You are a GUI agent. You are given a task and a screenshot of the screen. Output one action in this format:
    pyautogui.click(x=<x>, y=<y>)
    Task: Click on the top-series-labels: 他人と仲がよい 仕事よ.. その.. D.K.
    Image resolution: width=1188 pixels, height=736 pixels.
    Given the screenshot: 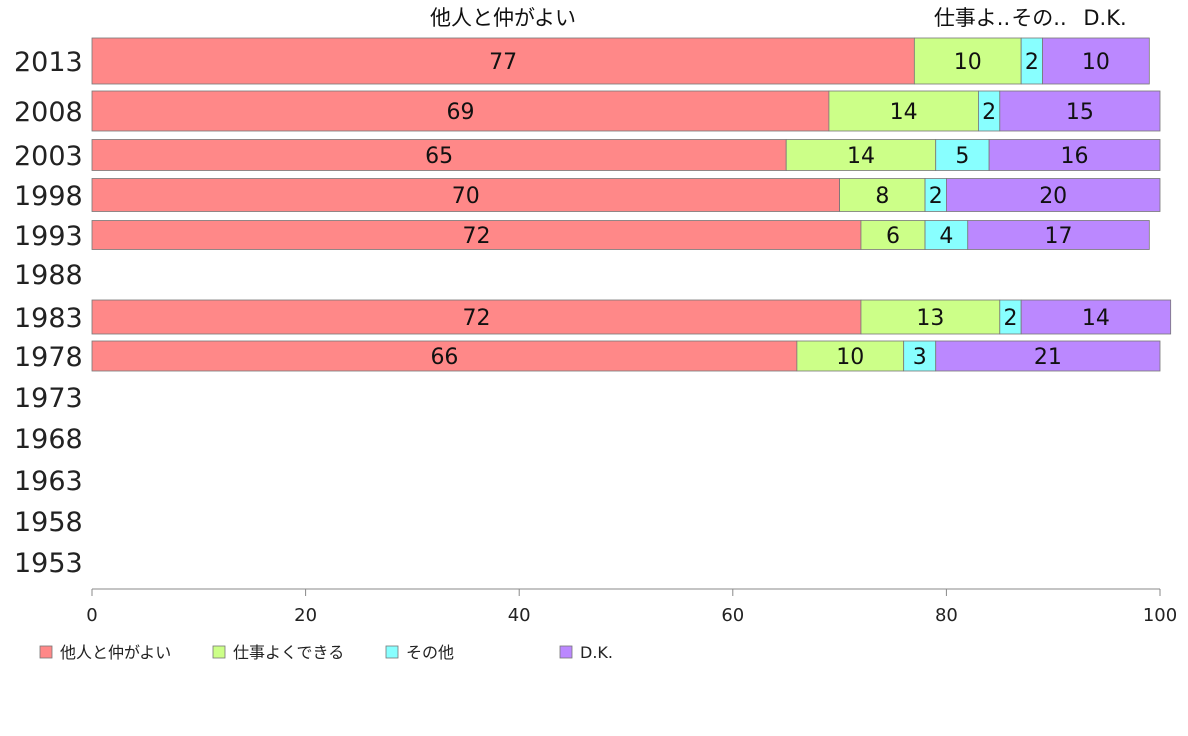 What is the action you would take?
    pyautogui.click(x=778, y=18)
    